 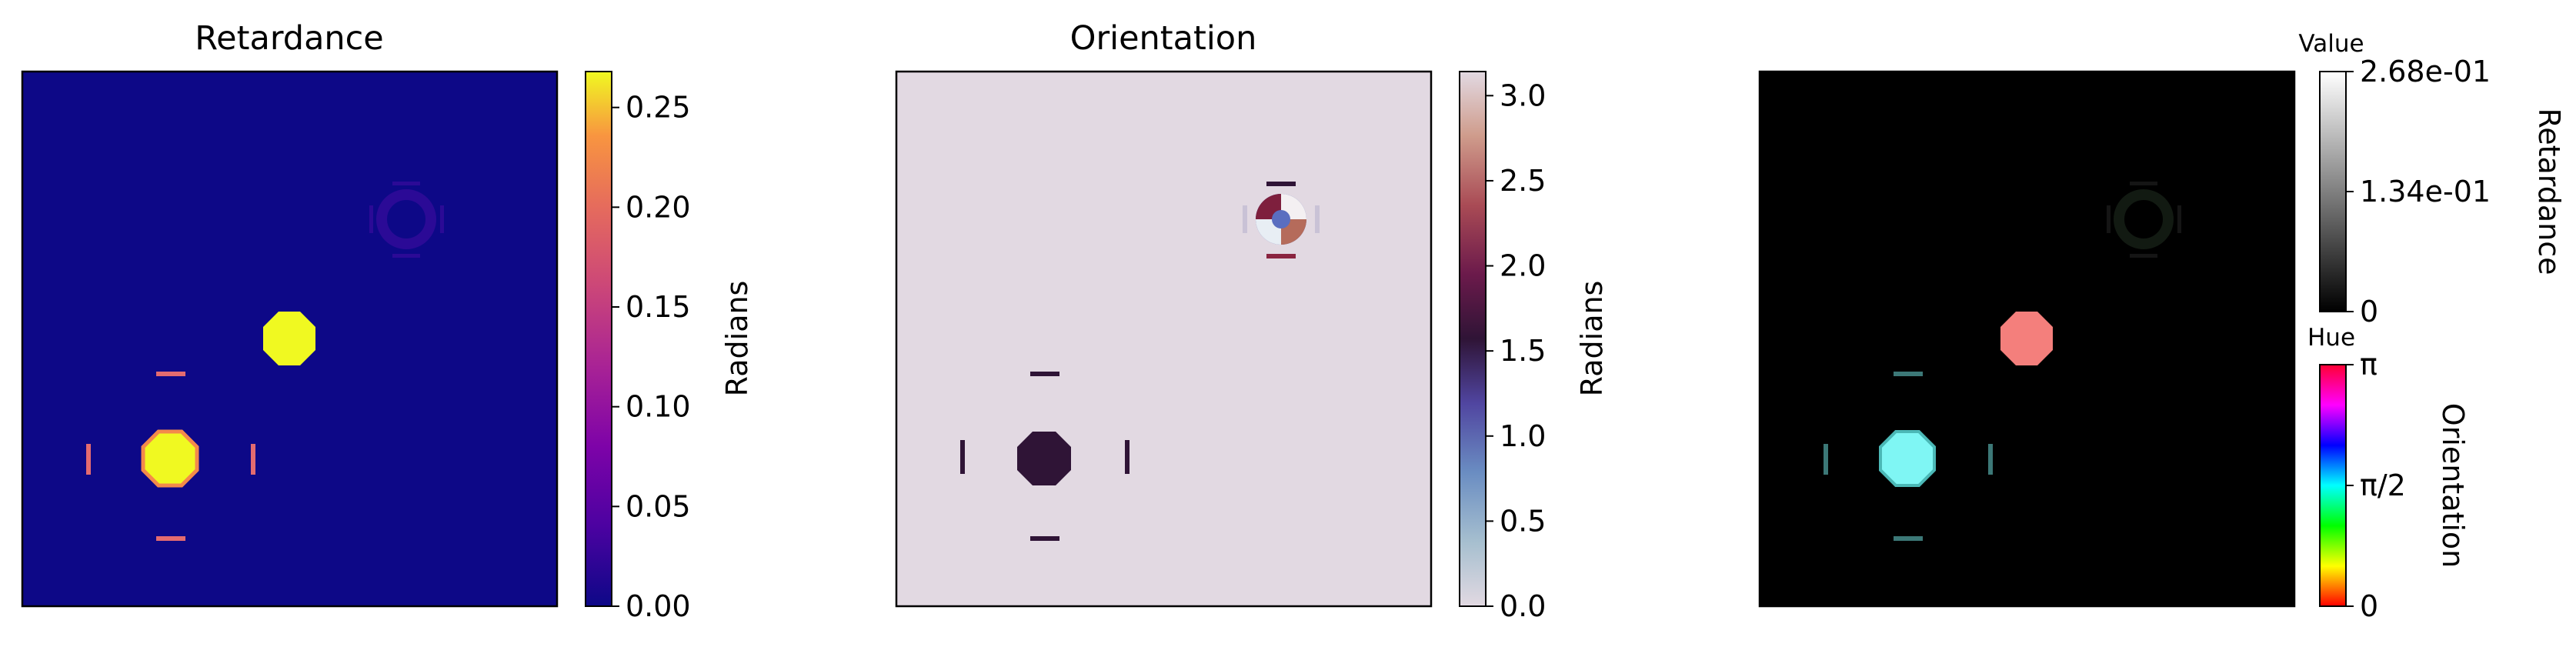 What do you see at coordinates (2368, 365) in the screenshot?
I see `hue-colorbar-tick-label: π` at bounding box center [2368, 365].